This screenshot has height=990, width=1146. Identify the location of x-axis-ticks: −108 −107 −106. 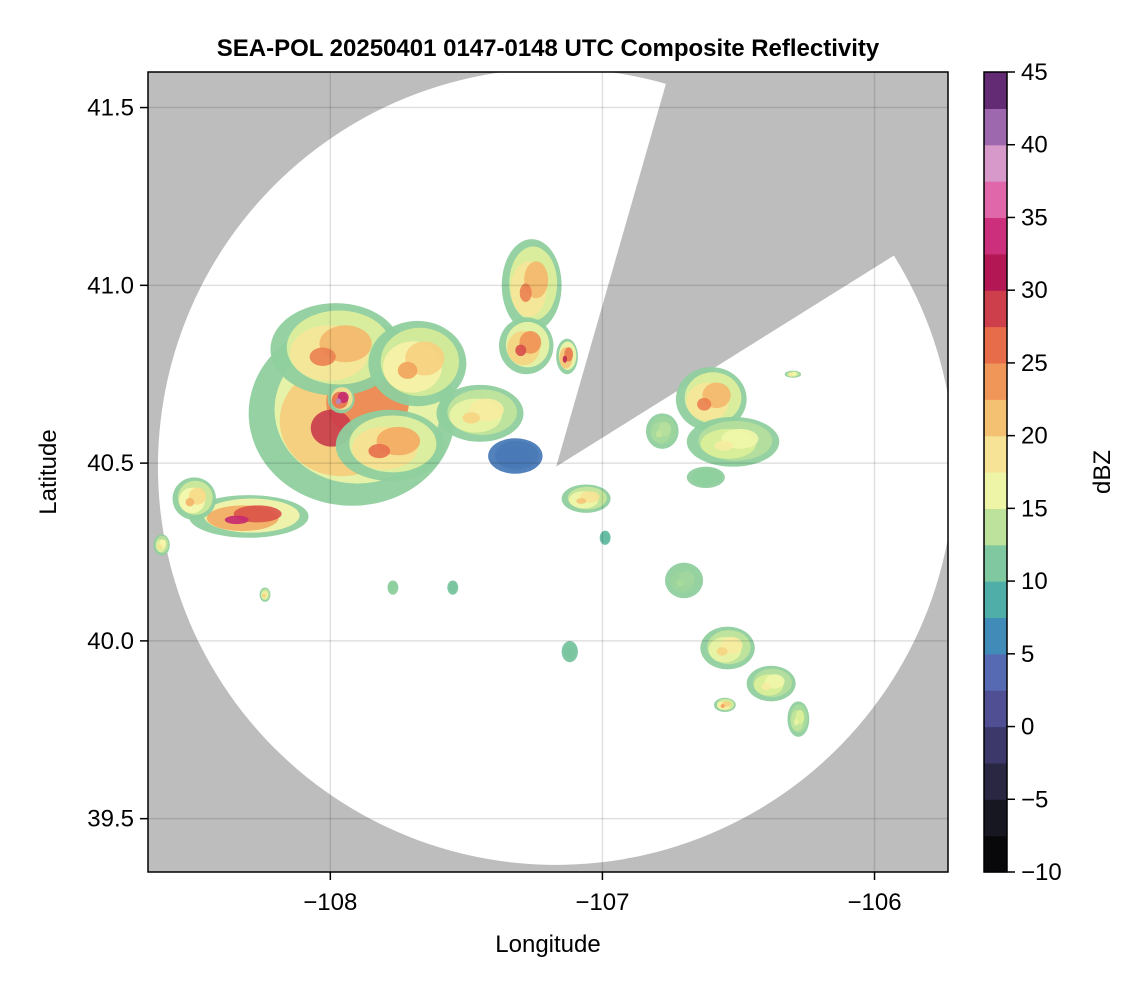
(602, 894).